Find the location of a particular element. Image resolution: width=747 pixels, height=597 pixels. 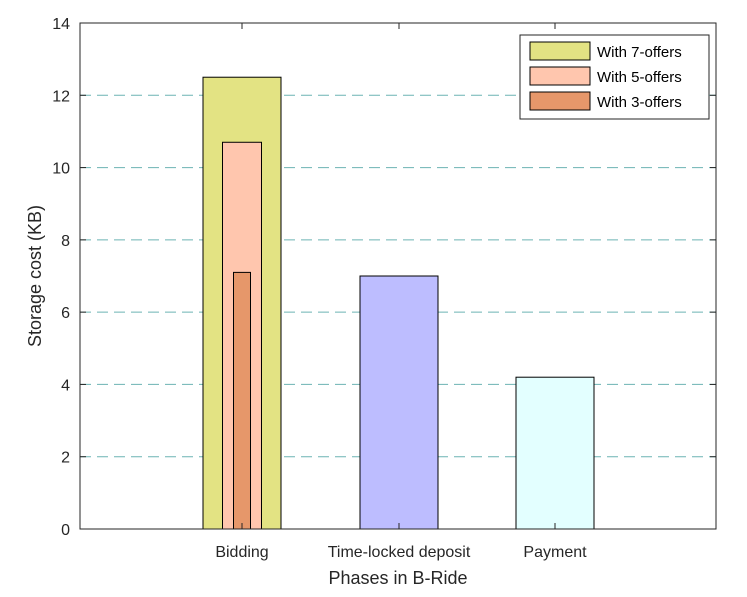

x-tick-label-1: Time-locked deposit is located at coordinates (399, 552).